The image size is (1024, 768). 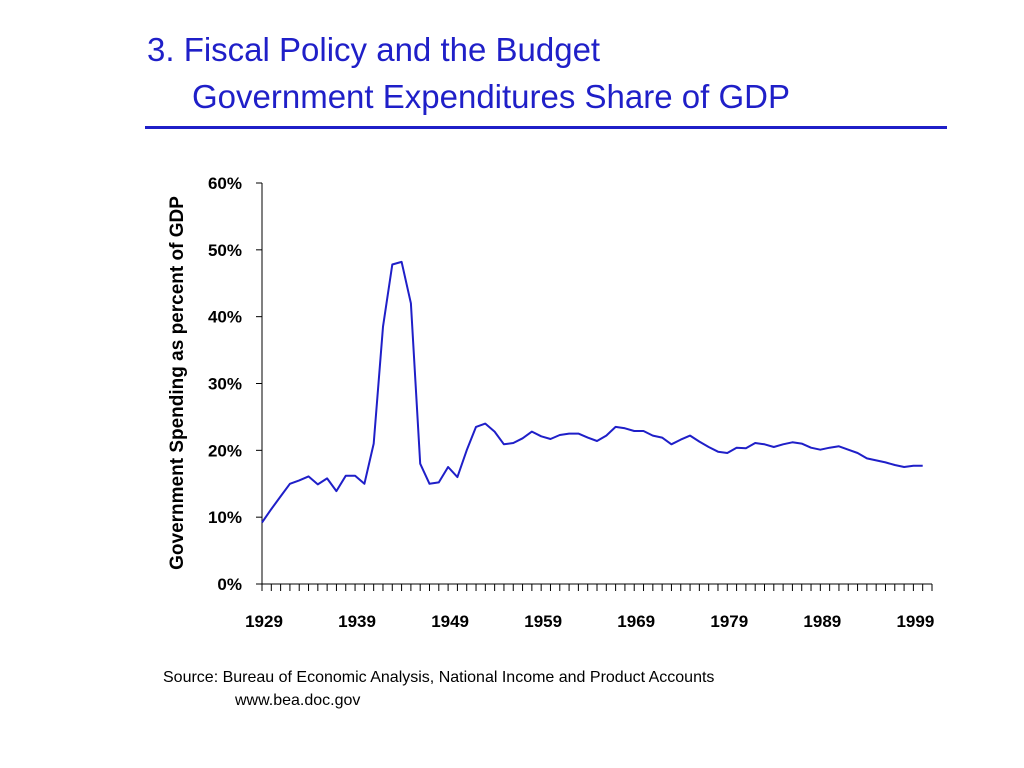 I want to click on y-tick-label: 30%, so click(x=225, y=384).